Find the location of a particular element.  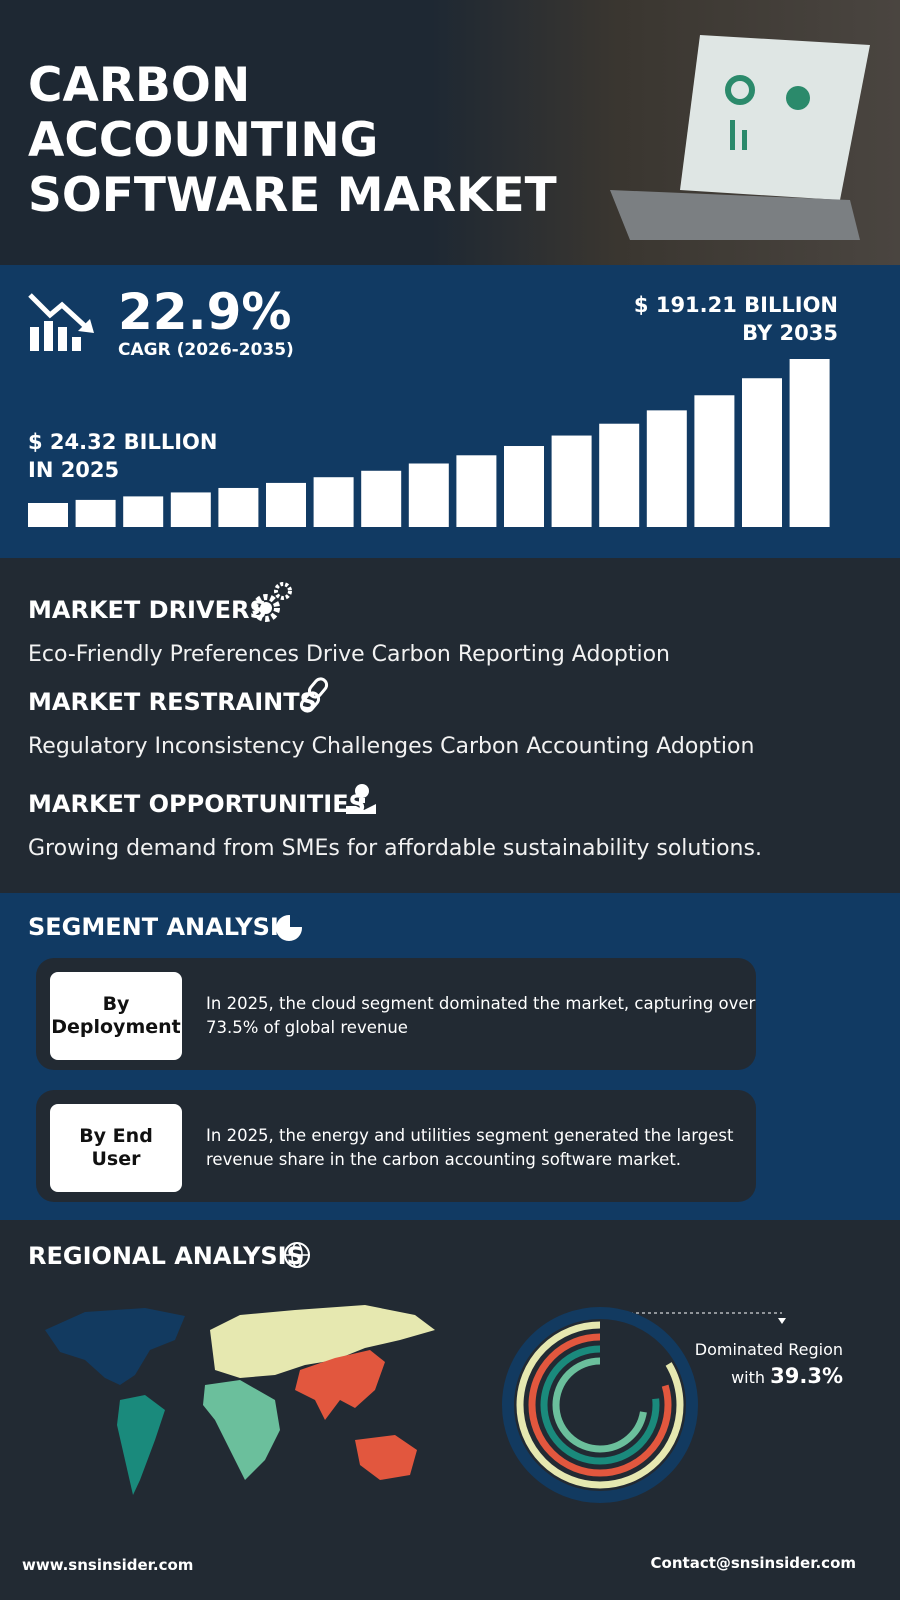

region-caption-text: Dominated Region is located at coordinates (768, 1349).